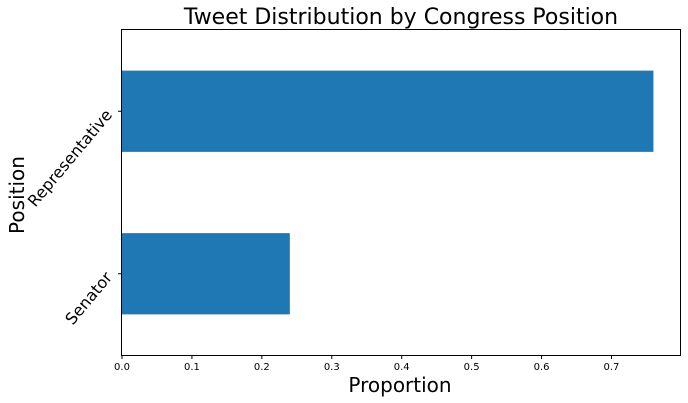 This screenshot has height=403, width=688. Describe the element at coordinates (400, 17) in the screenshot. I see `chart-title: Tweet Distribution by Congress Position` at that location.